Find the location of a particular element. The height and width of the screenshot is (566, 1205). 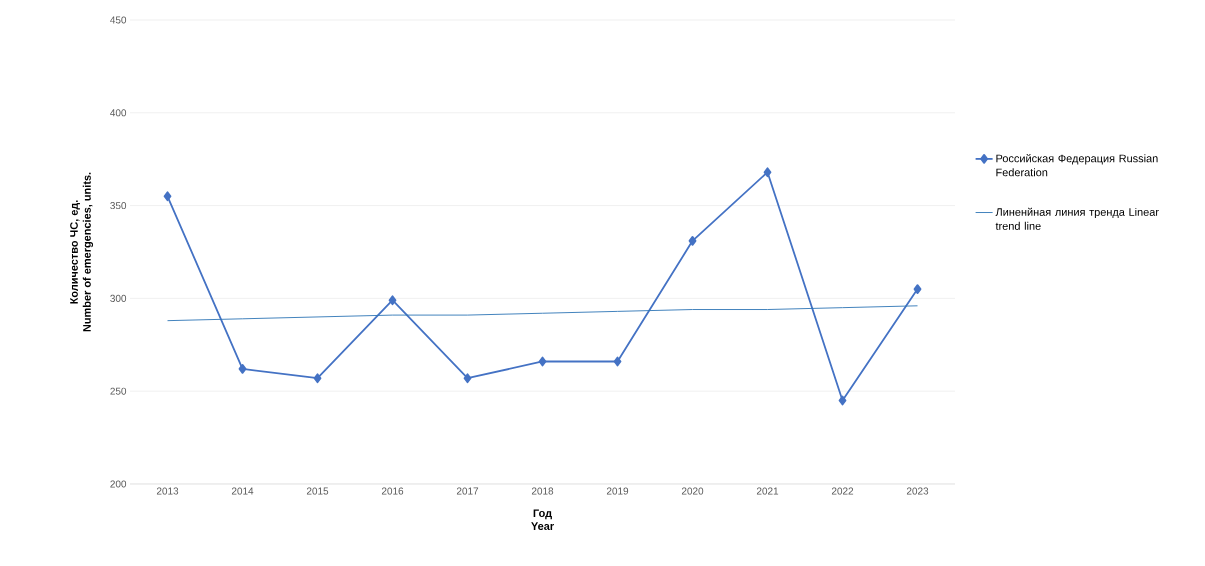

x-tick-label: 2022 is located at coordinates (842, 491).